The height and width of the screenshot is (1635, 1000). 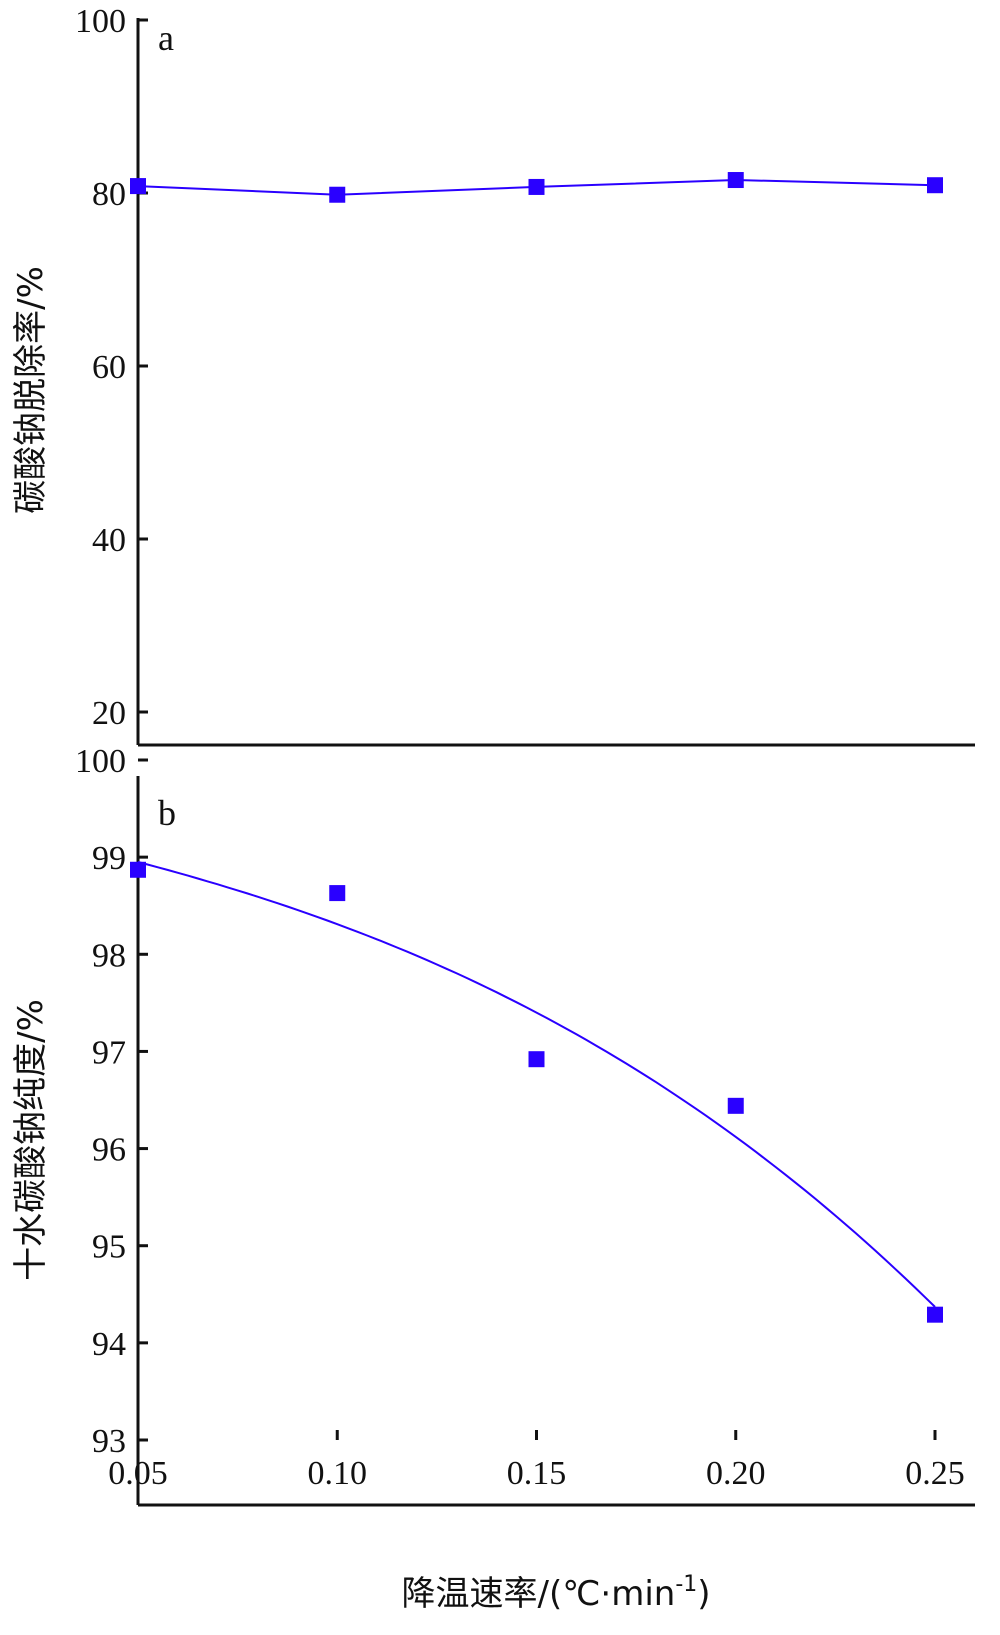 What do you see at coordinates (109, 367) in the screenshot?
I see `y-tick-label: 60` at bounding box center [109, 367].